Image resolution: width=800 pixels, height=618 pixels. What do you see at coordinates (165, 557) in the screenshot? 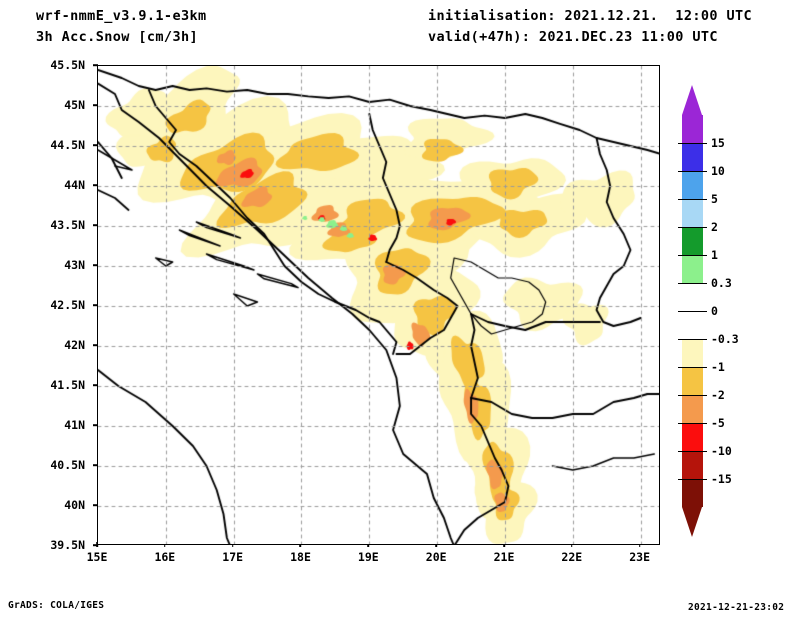
I see `longitude-tick-label: 16E` at bounding box center [165, 557].